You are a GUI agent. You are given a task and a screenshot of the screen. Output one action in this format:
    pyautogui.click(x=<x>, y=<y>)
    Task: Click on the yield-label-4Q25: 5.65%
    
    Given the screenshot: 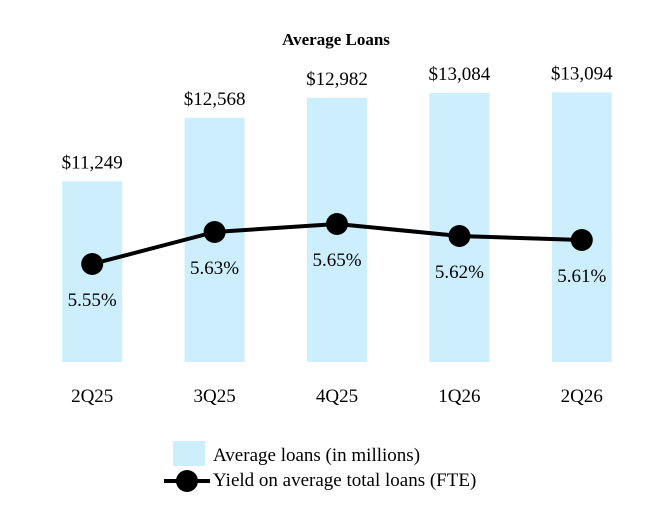 What is the action you would take?
    pyautogui.click(x=336, y=260)
    